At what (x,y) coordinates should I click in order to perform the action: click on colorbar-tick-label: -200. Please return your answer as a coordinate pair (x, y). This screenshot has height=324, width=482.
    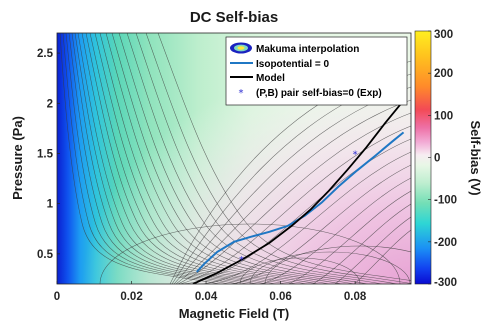
    Looking at the image, I should click on (445, 243).